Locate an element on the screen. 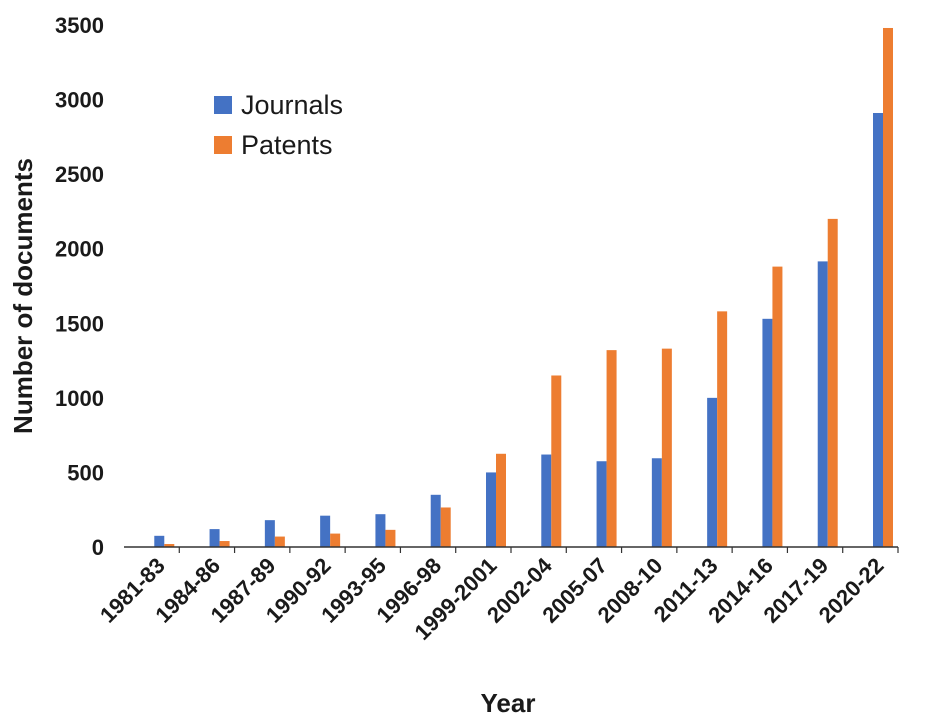  x-axis-title: Year is located at coordinates (508, 703).